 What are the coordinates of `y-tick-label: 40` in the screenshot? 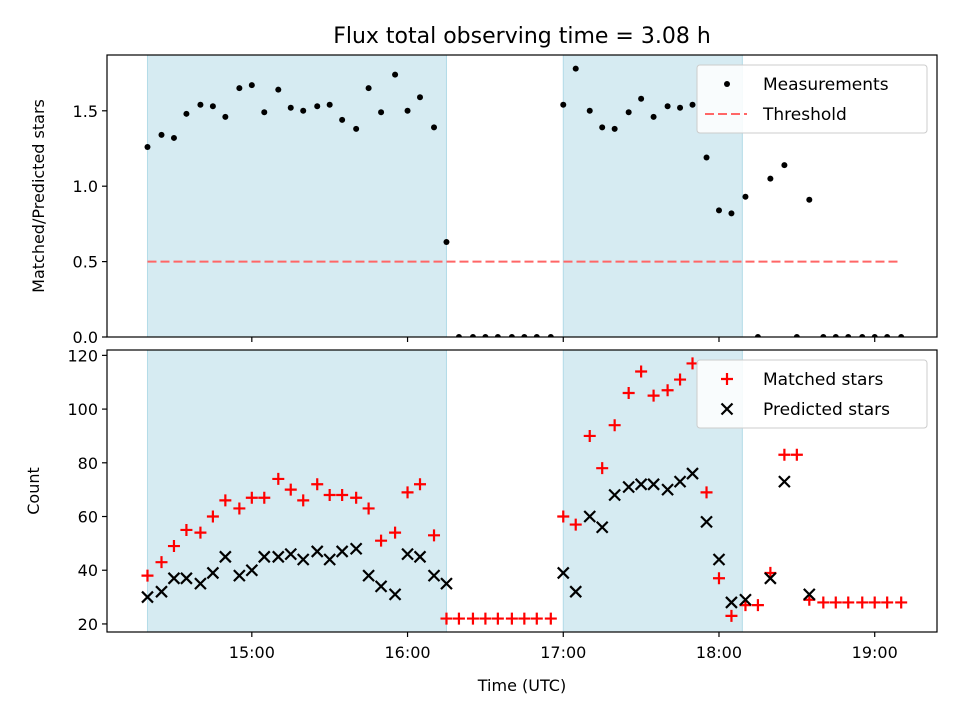 It's located at (88, 570).